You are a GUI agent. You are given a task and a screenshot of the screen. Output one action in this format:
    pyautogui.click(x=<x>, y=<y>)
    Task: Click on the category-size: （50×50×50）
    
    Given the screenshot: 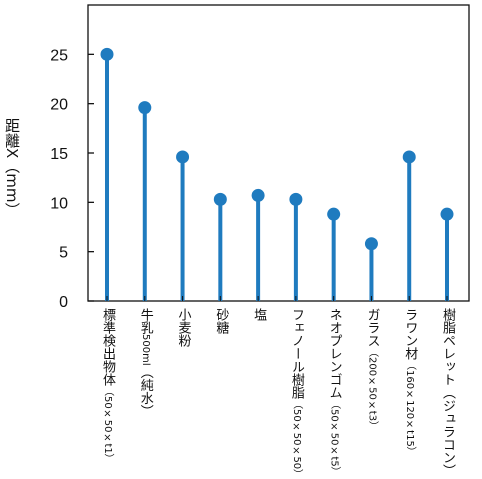 What is the action you would take?
    pyautogui.click(x=296, y=439)
    